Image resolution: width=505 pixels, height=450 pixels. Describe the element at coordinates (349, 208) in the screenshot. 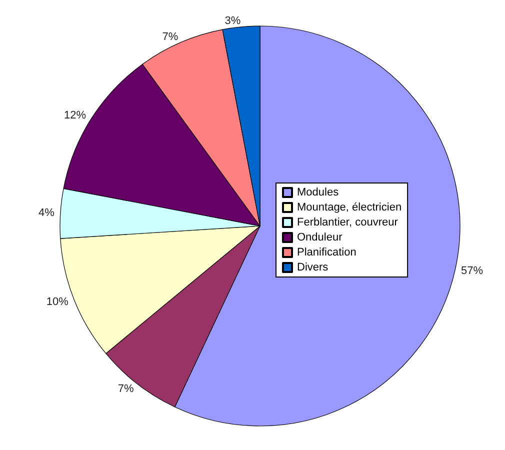

I see `legend-label: Mountage, électricien` at that location.